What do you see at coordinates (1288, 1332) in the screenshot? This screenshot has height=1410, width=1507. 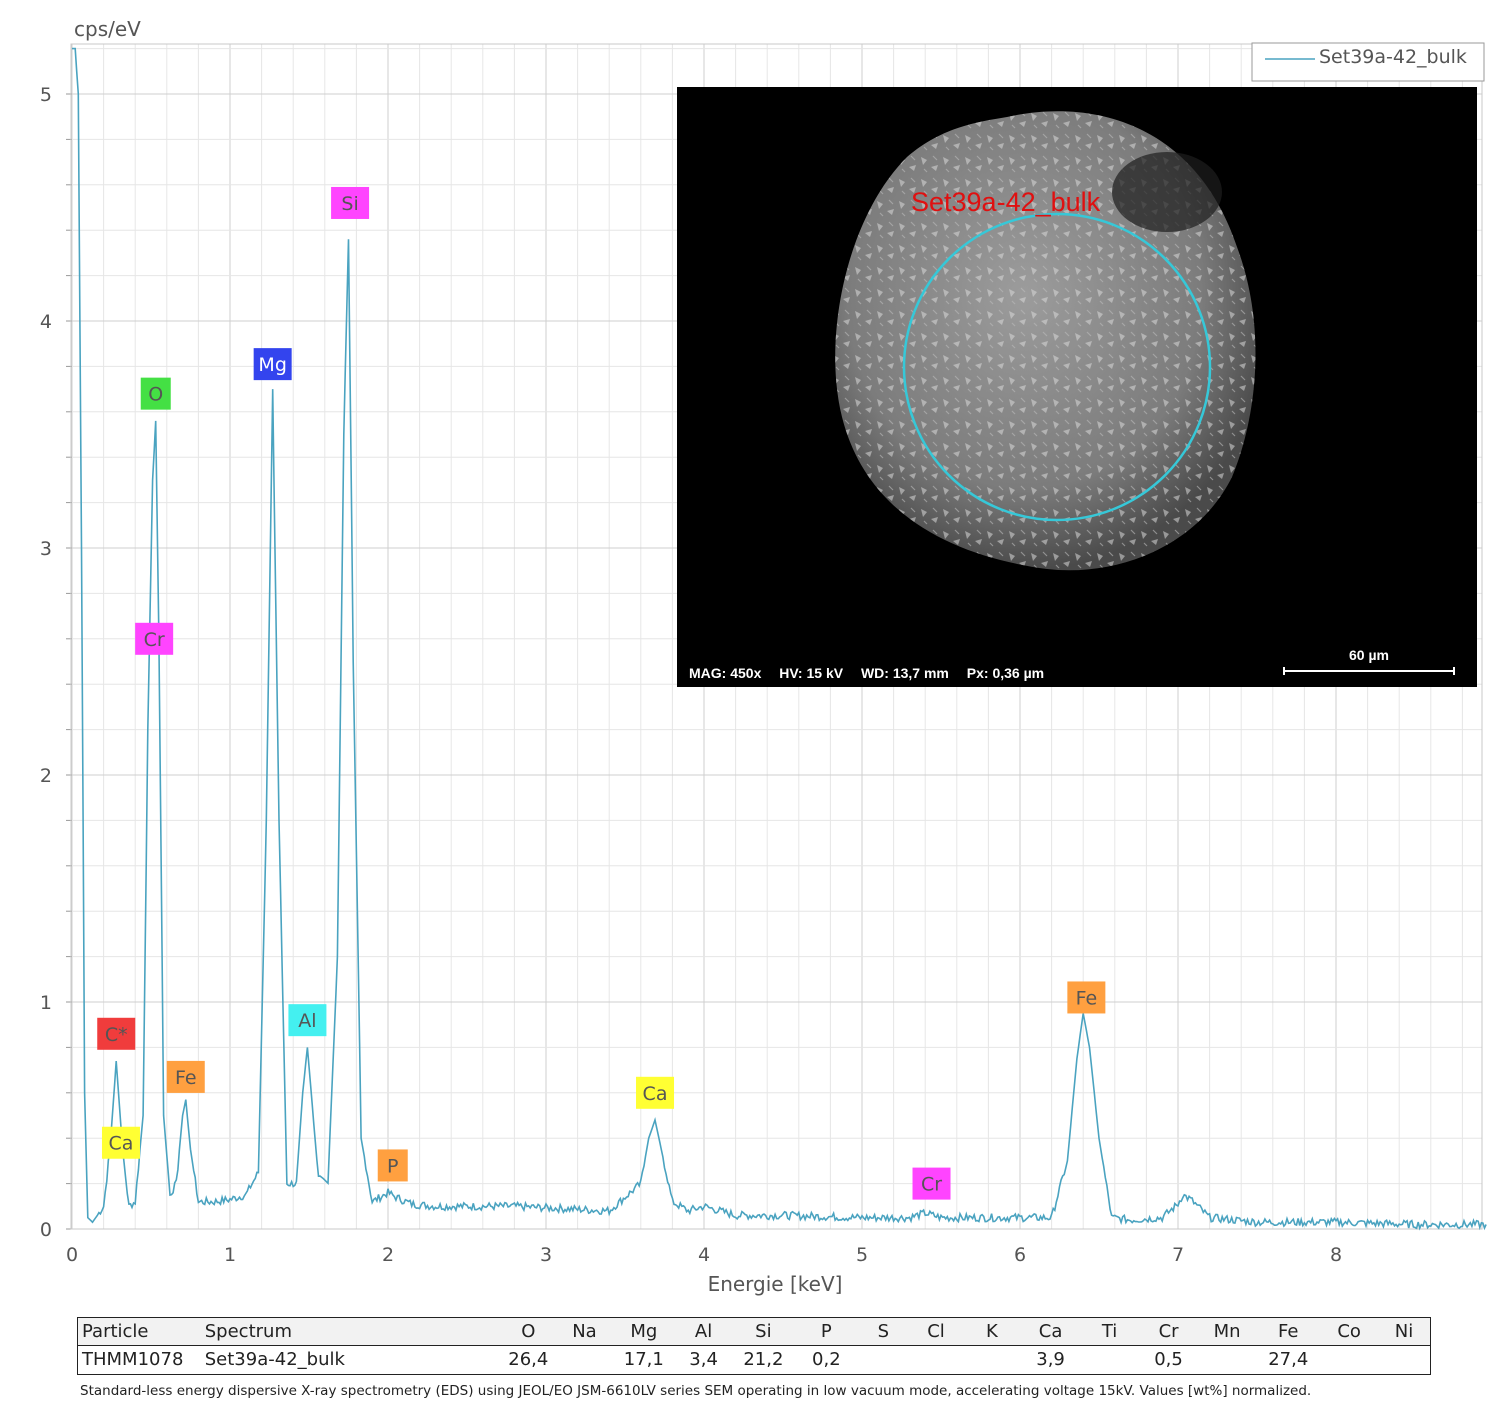 I see `header-cell: Fe` at bounding box center [1288, 1332].